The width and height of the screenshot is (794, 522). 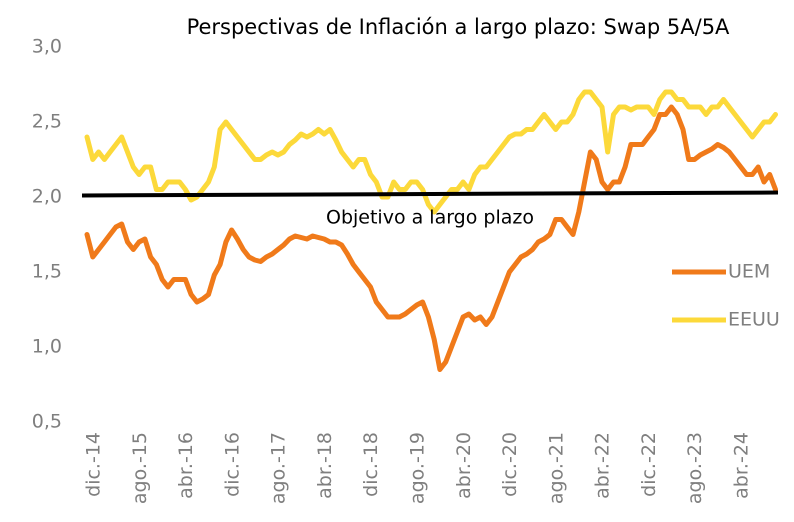 I want to click on x-tick-label: dic.-16, so click(x=232, y=464).